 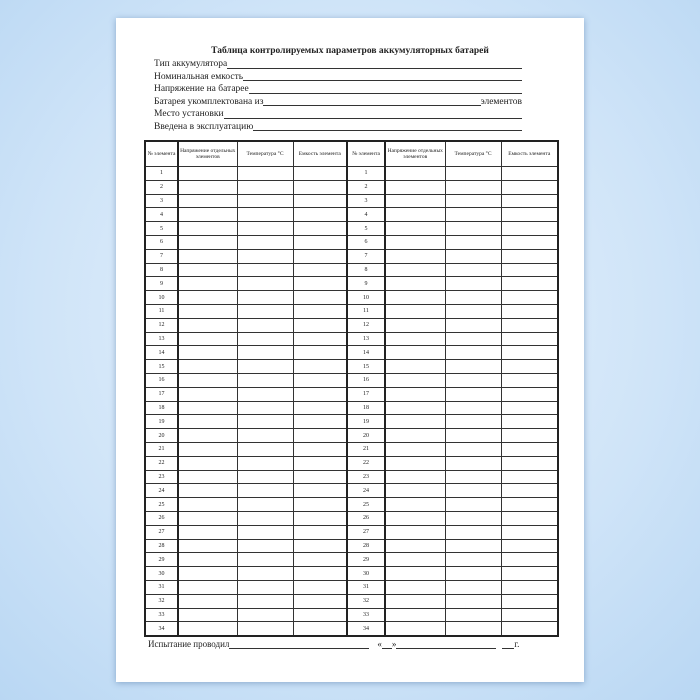 What do you see at coordinates (372, 101) in the screenshot?
I see `field-blank` at bounding box center [372, 101].